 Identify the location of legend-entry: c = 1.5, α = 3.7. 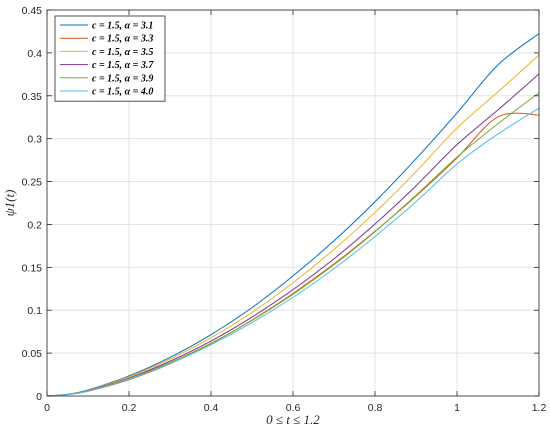
(123, 65).